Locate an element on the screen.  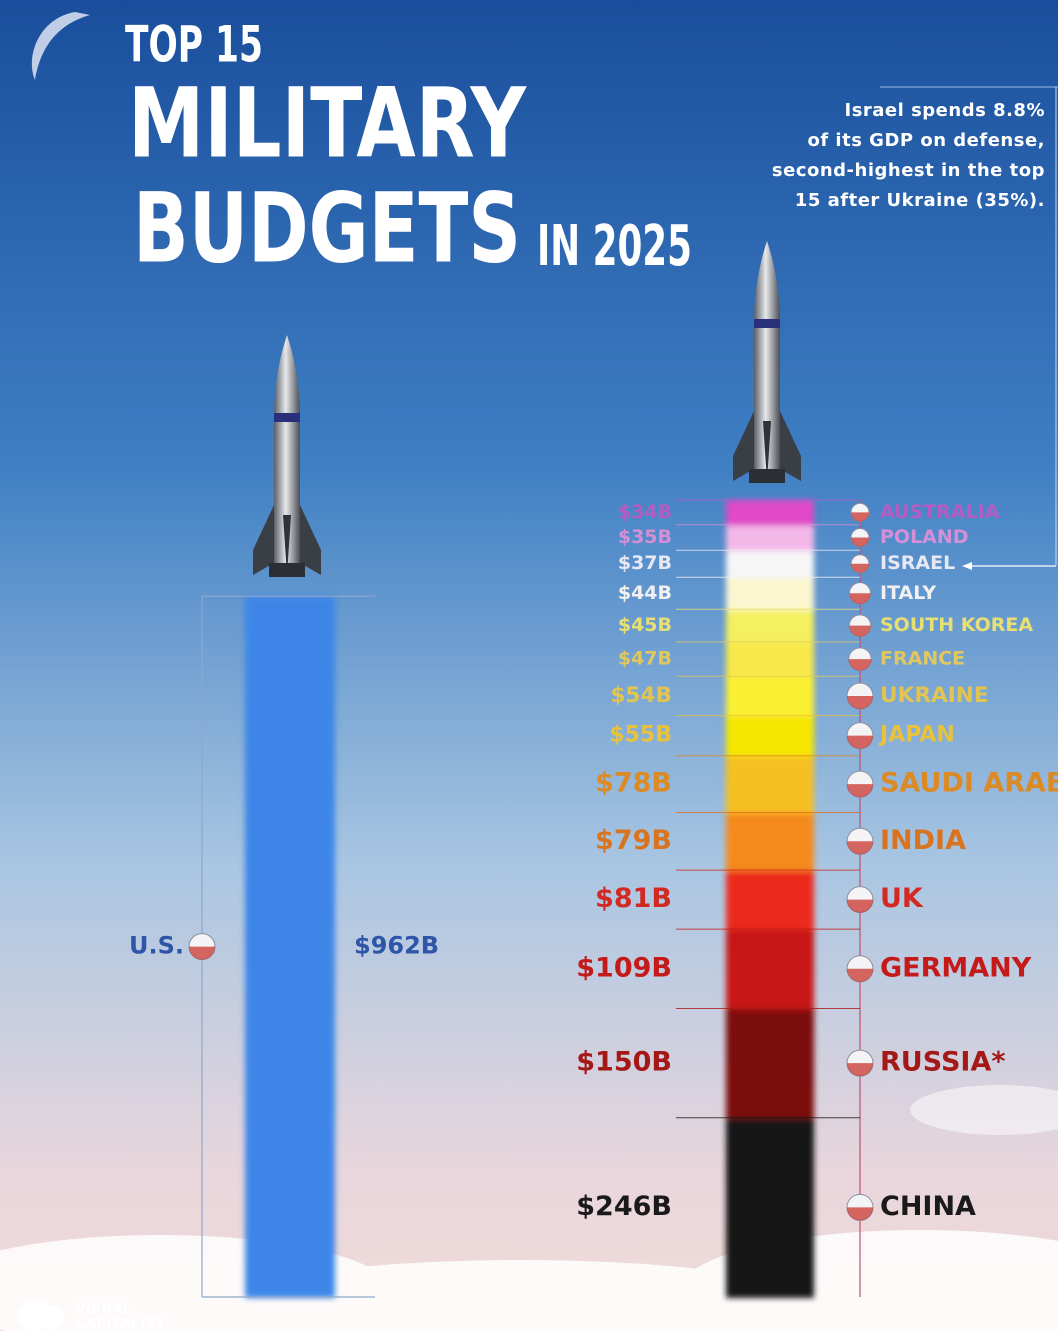
logo-text: VISUAL is located at coordinates (103, 1309).